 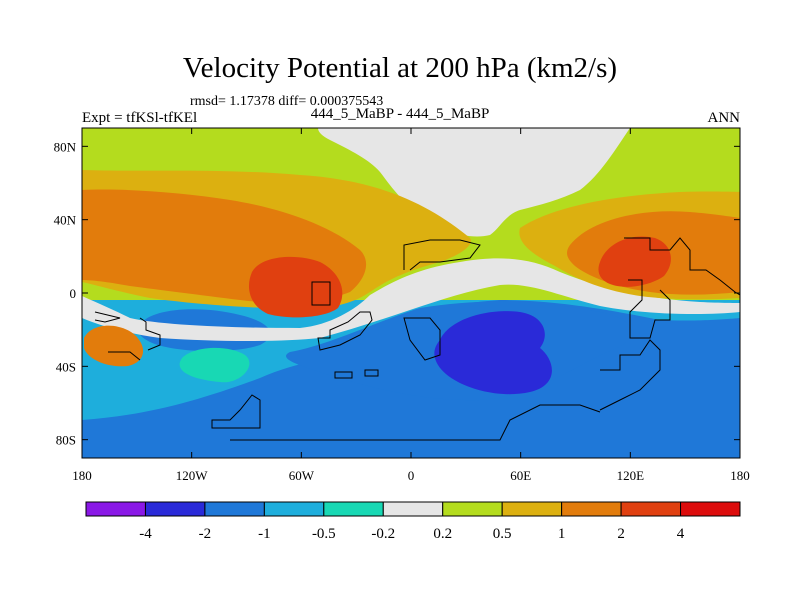 I want to click on max-p2-west, so click(x=295, y=287).